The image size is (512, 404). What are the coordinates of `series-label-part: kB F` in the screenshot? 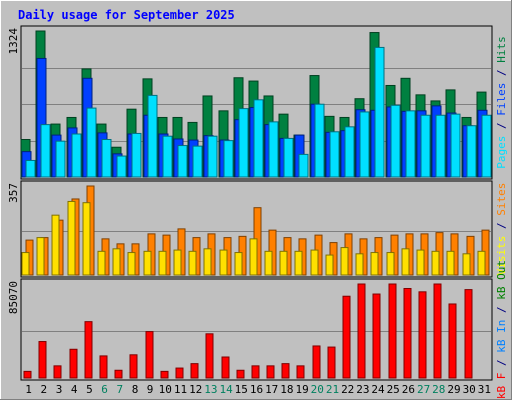 It's located at (501, 386).